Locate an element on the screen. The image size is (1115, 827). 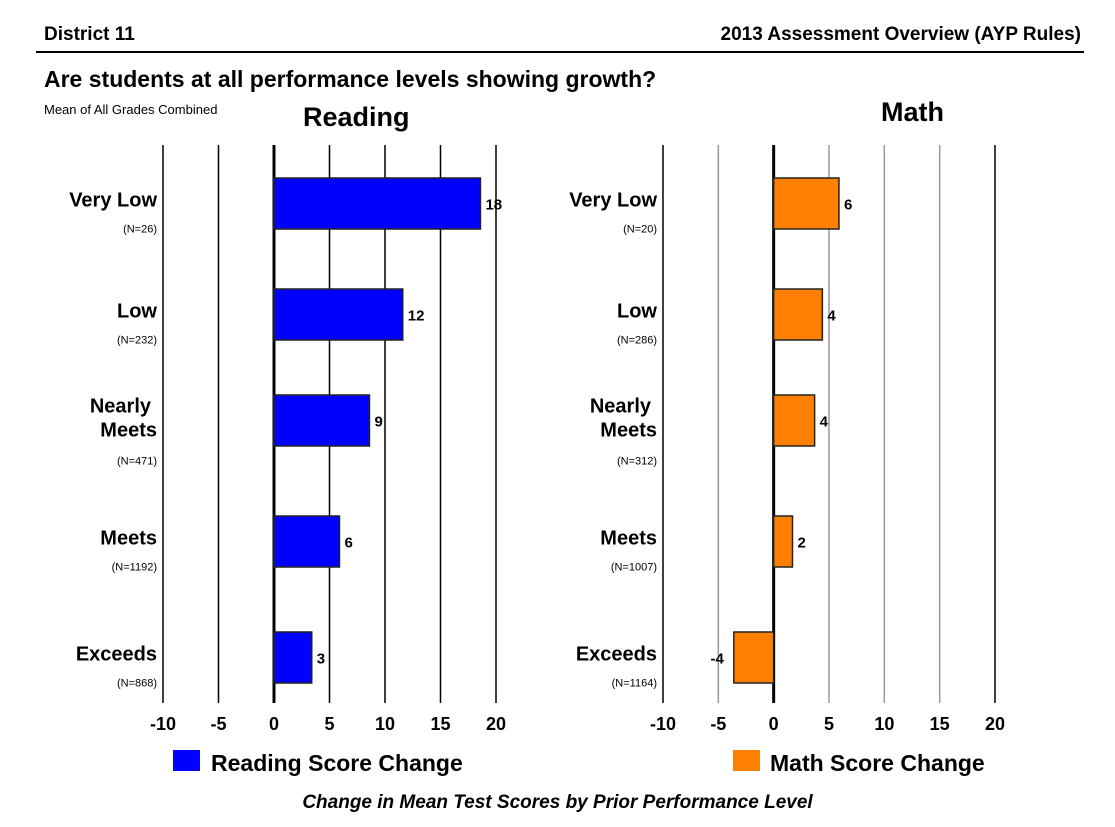
category-count: (N=26) is located at coordinates (140, 230).